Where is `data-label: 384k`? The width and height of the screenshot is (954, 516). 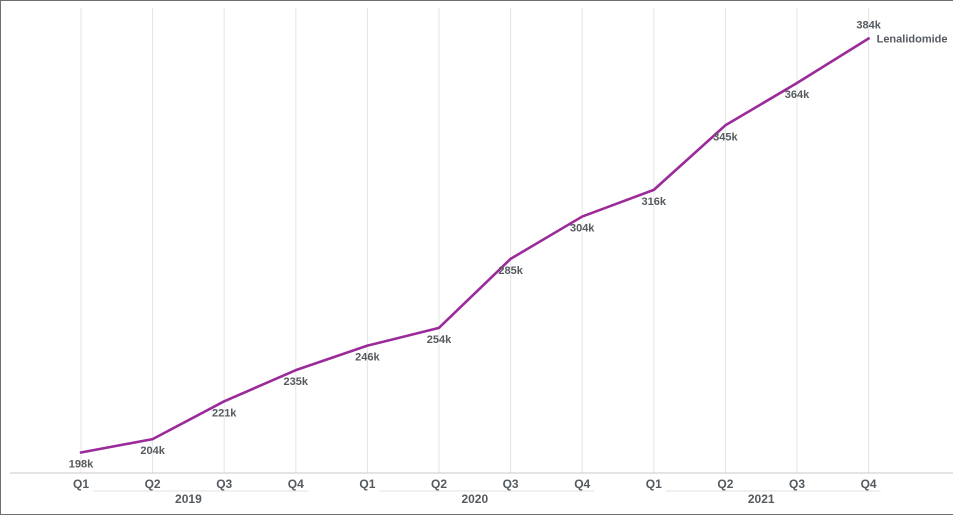 data-label: 384k is located at coordinates (868, 26).